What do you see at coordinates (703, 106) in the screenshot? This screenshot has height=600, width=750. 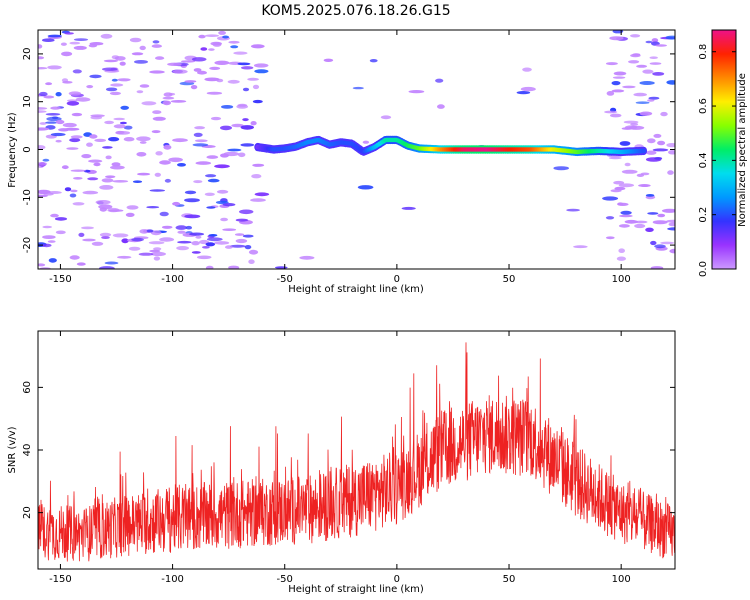 I see `colorbar-tick-label: 0.6` at bounding box center [703, 106].